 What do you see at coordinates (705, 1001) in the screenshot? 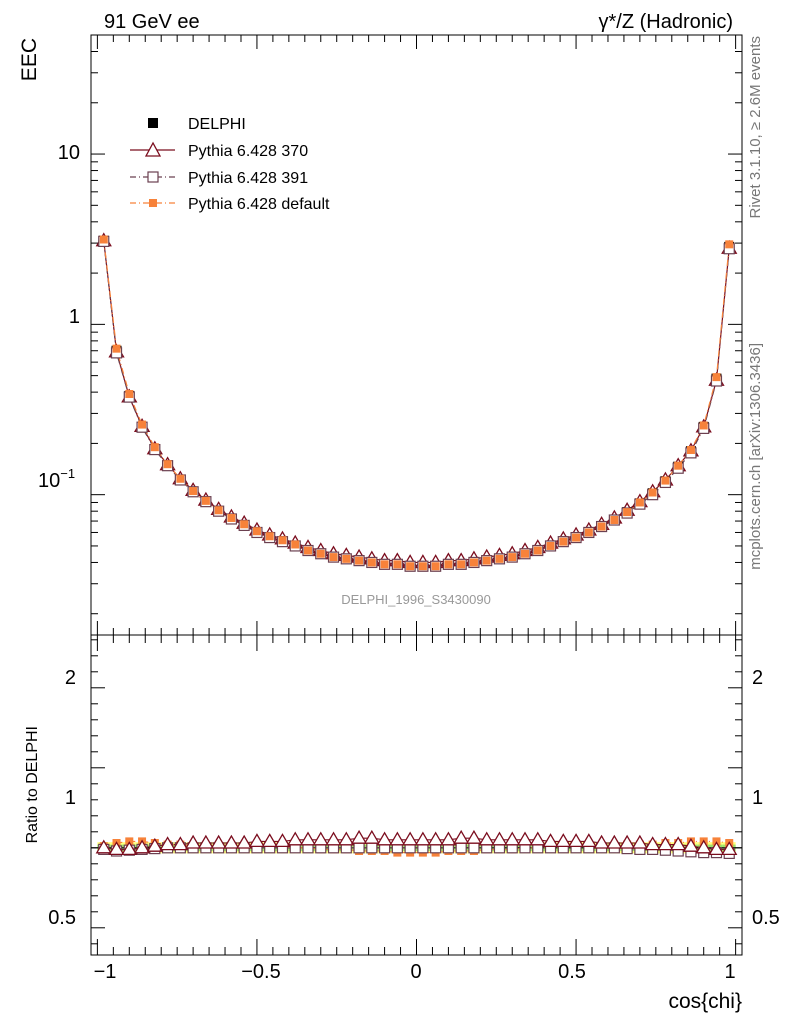
I see `x-axis-label: cos{chi}` at bounding box center [705, 1001].